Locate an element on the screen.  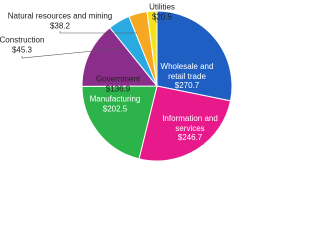
value-label: $38.2 is located at coordinates (60, 25).